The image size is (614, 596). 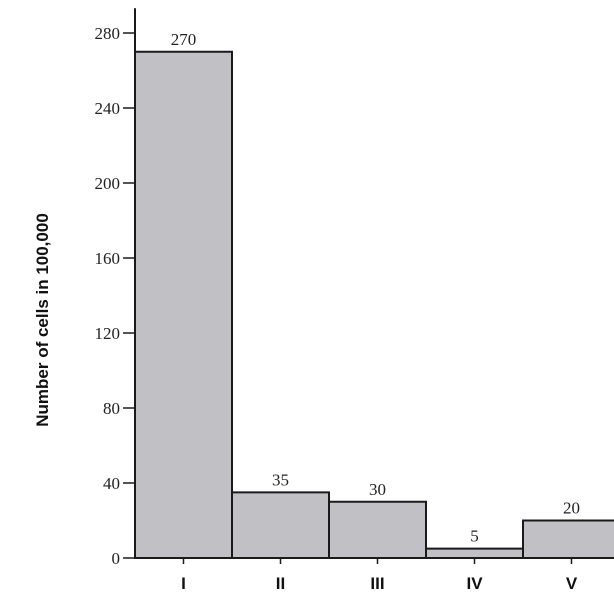 What do you see at coordinates (108, 33) in the screenshot?
I see `y-tick-label-280: 280` at bounding box center [108, 33].